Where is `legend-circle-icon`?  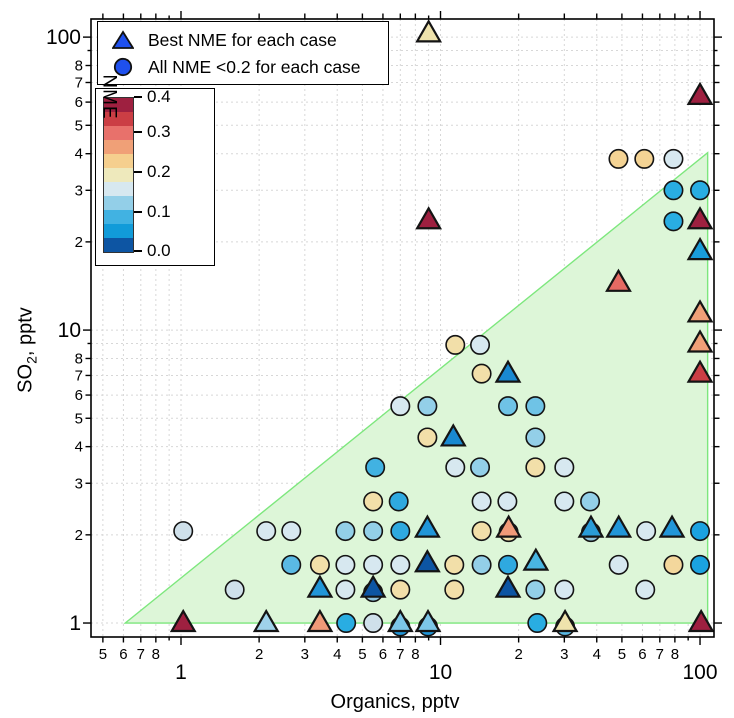
legend-circle-icon is located at coordinates (123, 67).